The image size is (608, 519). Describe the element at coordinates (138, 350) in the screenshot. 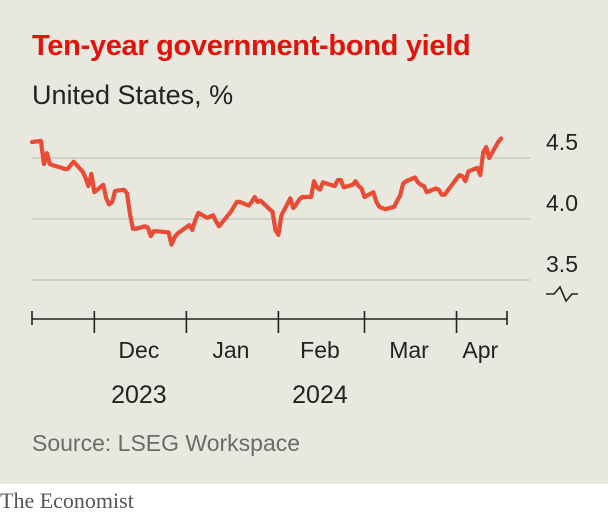

I see `x-tick-label: Dec` at that location.